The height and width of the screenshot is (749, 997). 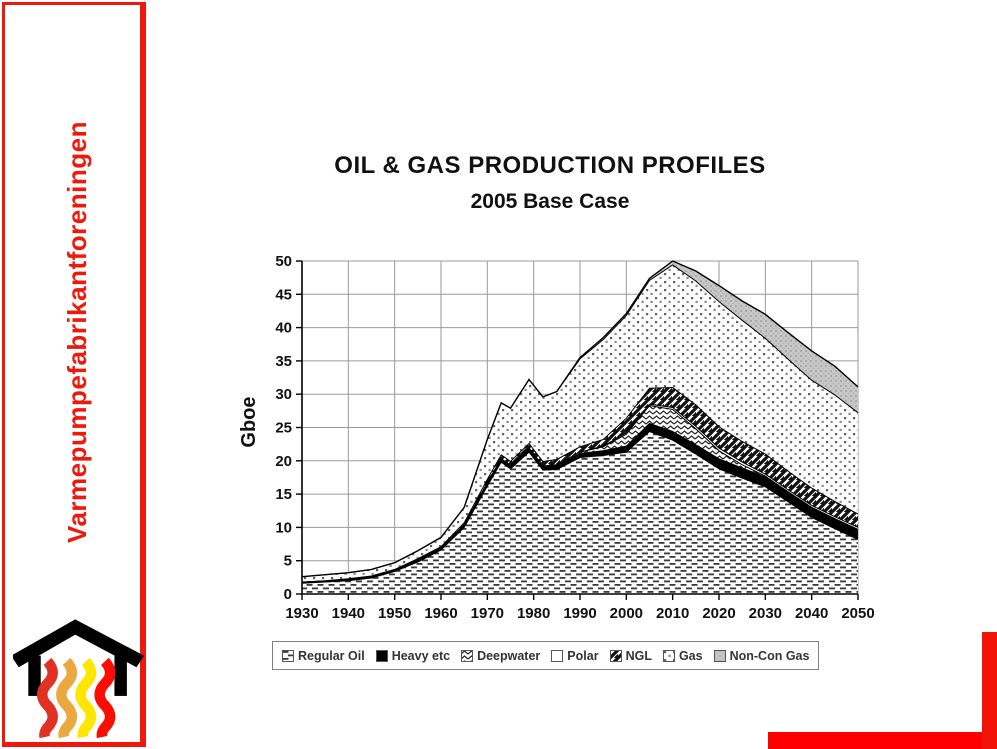 I want to click on svg-text: 1960, so click(x=440, y=613).